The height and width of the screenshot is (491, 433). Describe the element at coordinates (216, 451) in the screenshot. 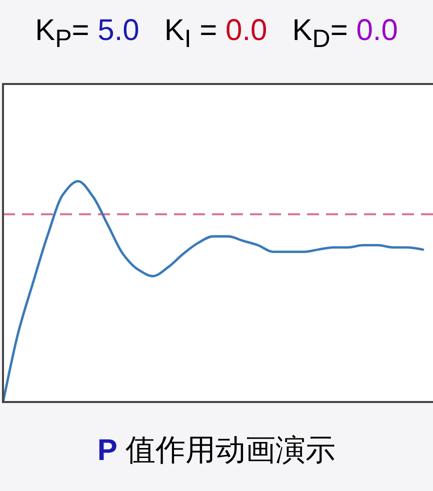

I see `text: P 值作用动画演示` at that location.